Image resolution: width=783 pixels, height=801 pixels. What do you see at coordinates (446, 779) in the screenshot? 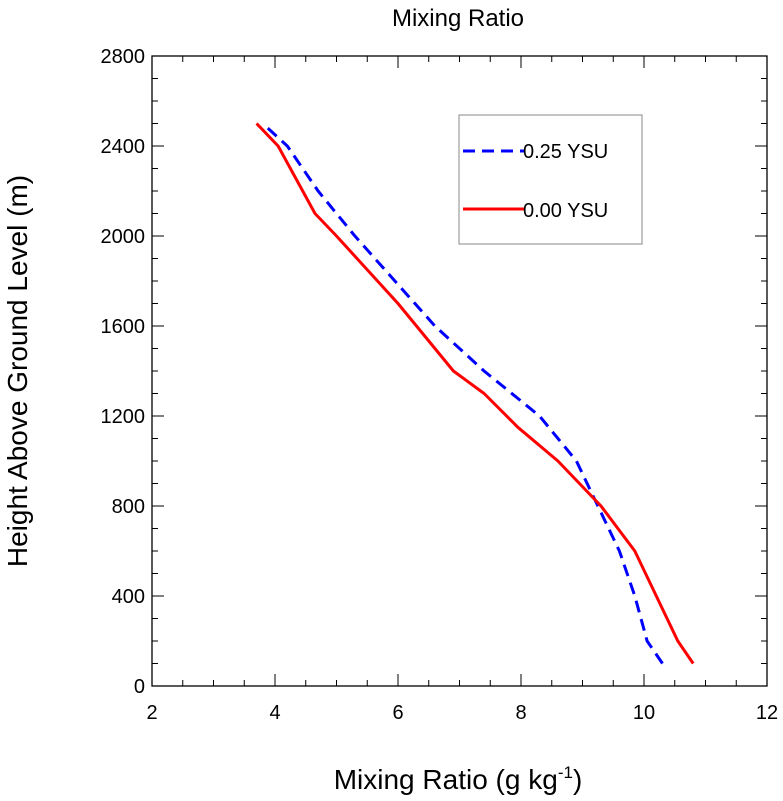
I see `x-axis-title-main: Mixing Ratio (g kg` at bounding box center [446, 779].